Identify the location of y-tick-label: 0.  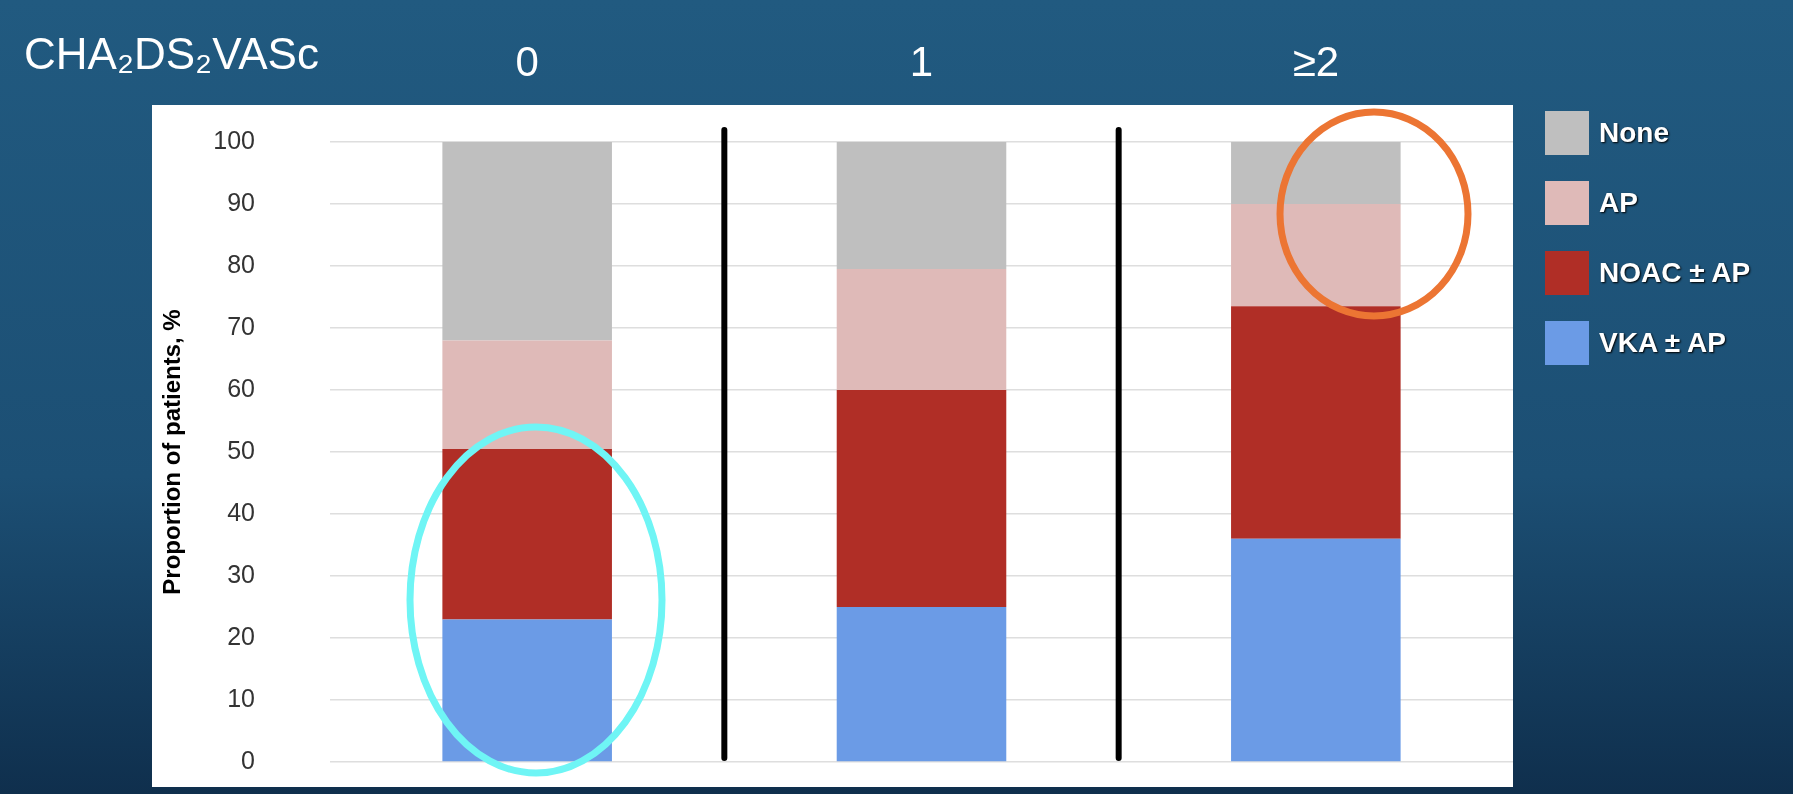
(248, 759).